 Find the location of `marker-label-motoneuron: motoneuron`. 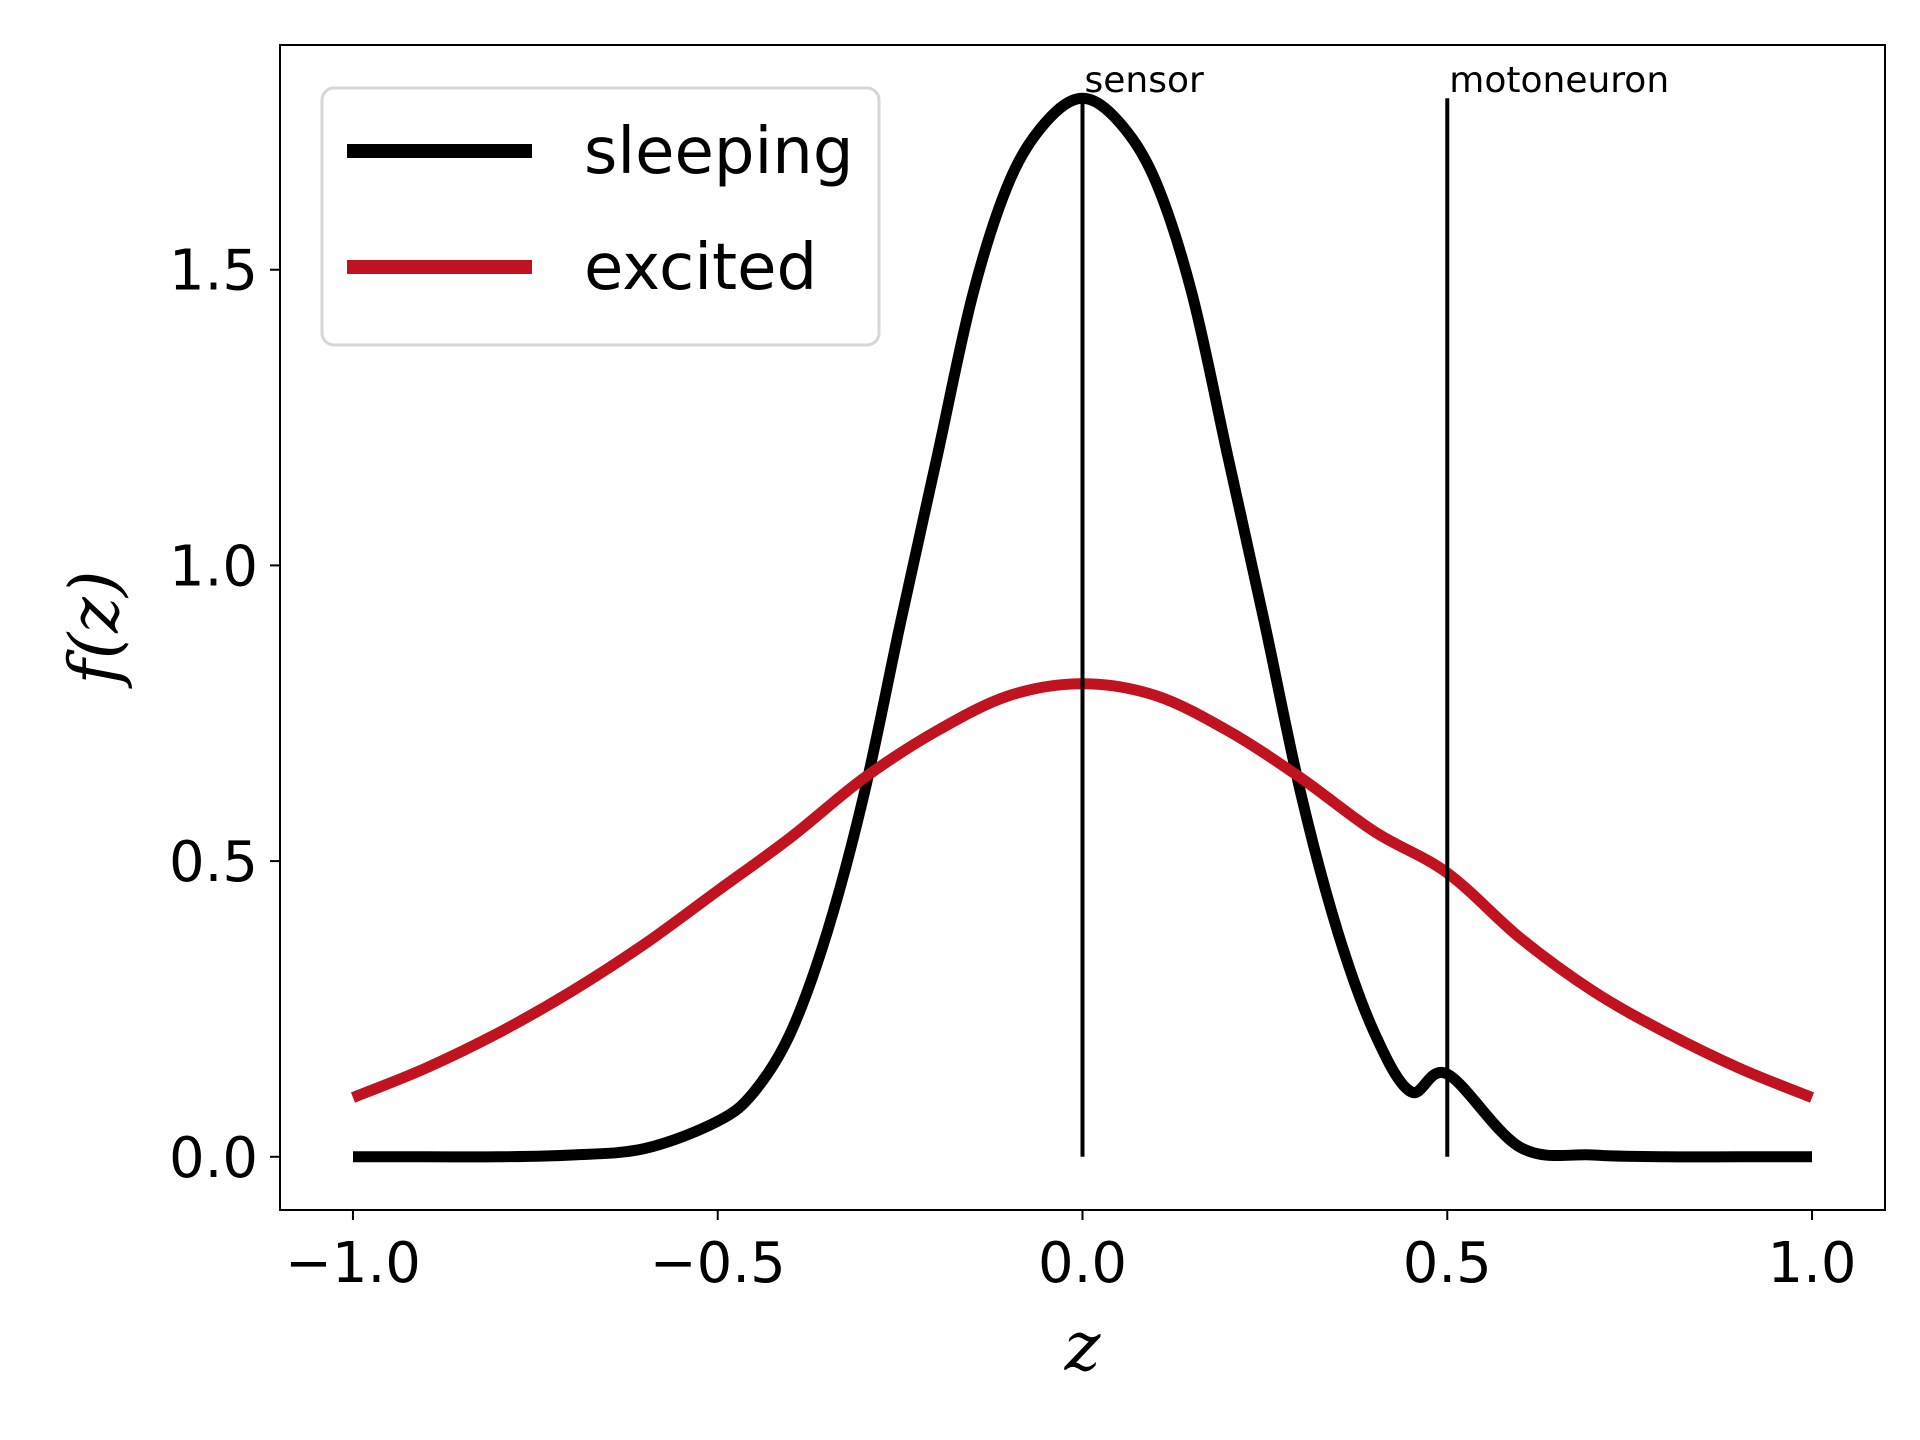

marker-label-motoneuron: motoneuron is located at coordinates (1559, 80).